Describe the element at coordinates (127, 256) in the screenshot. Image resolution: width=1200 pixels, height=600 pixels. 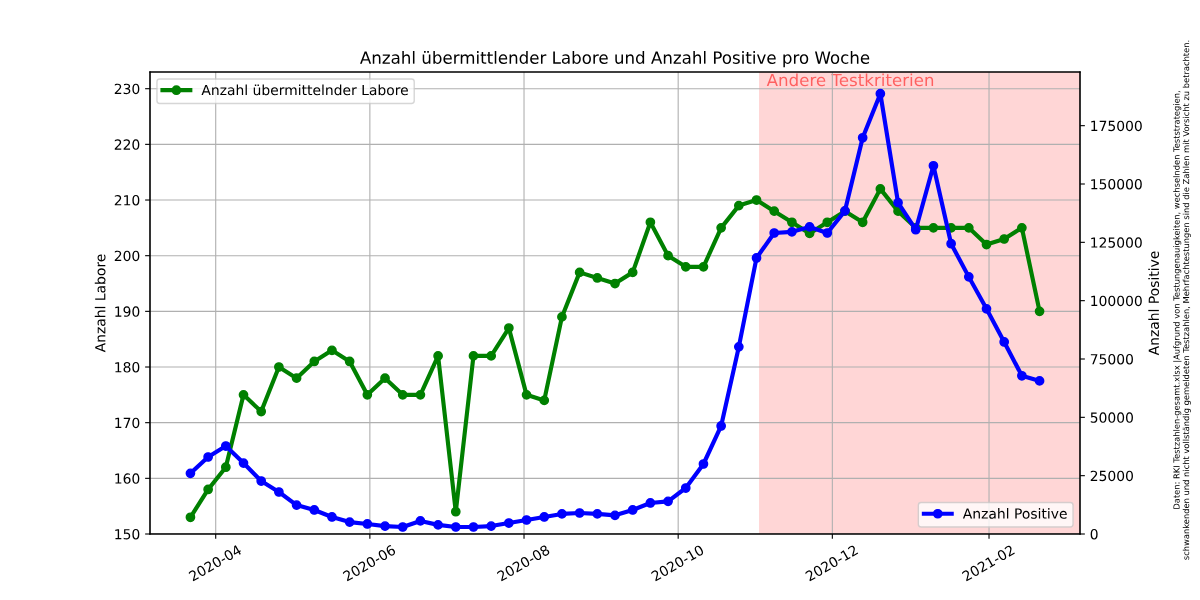
I see `y-tick-label: 200` at that location.